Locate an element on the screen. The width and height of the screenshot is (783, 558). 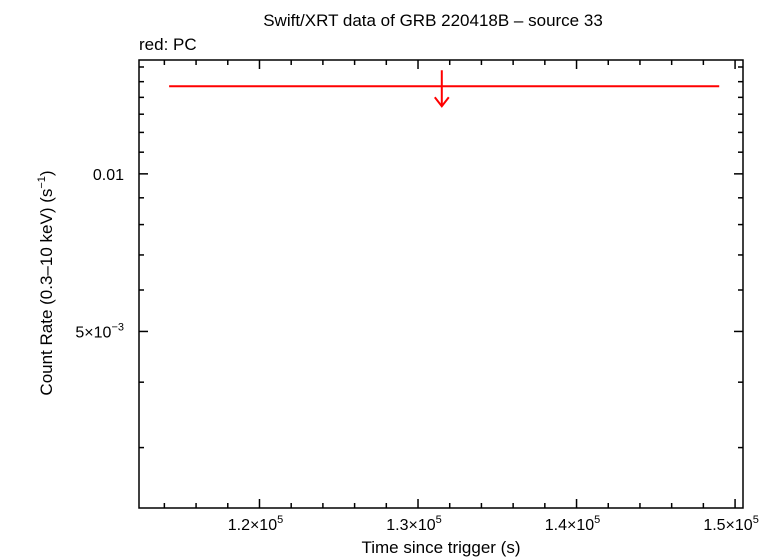
y-axis-label-close: ) is located at coordinates (46, 173).